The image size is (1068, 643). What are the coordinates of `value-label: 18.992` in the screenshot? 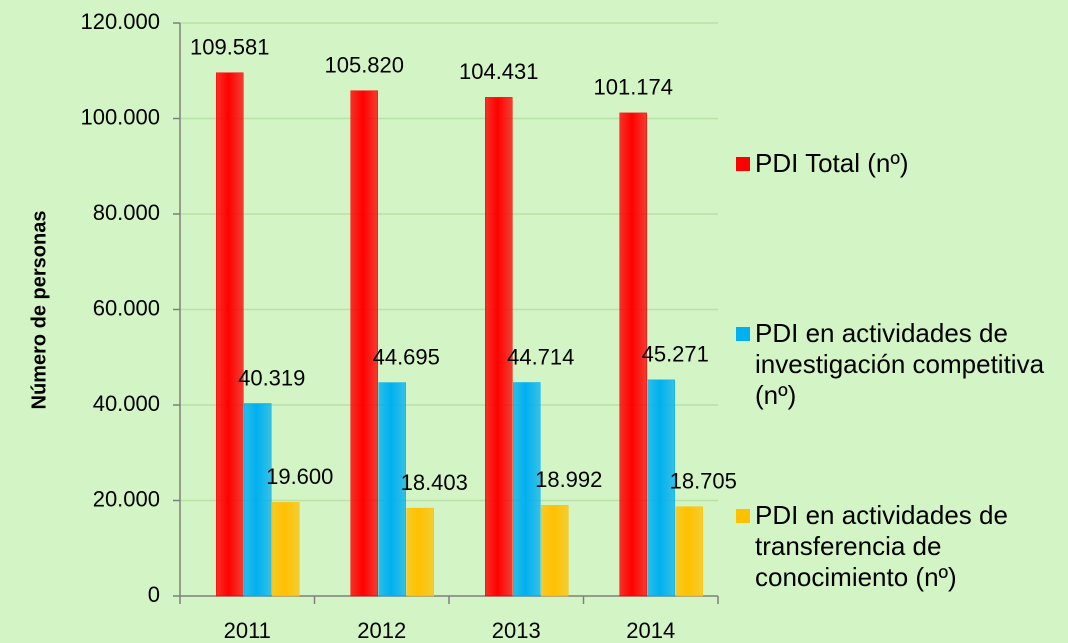 It's located at (568, 479).